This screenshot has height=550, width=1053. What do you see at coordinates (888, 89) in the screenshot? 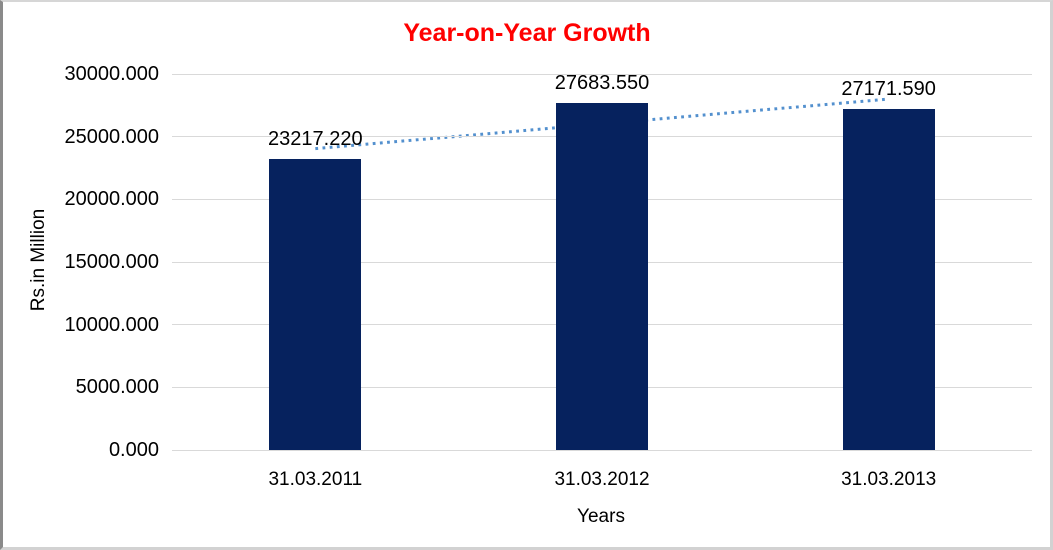
I see `bar-value-label: 27171.590` at bounding box center [888, 89].